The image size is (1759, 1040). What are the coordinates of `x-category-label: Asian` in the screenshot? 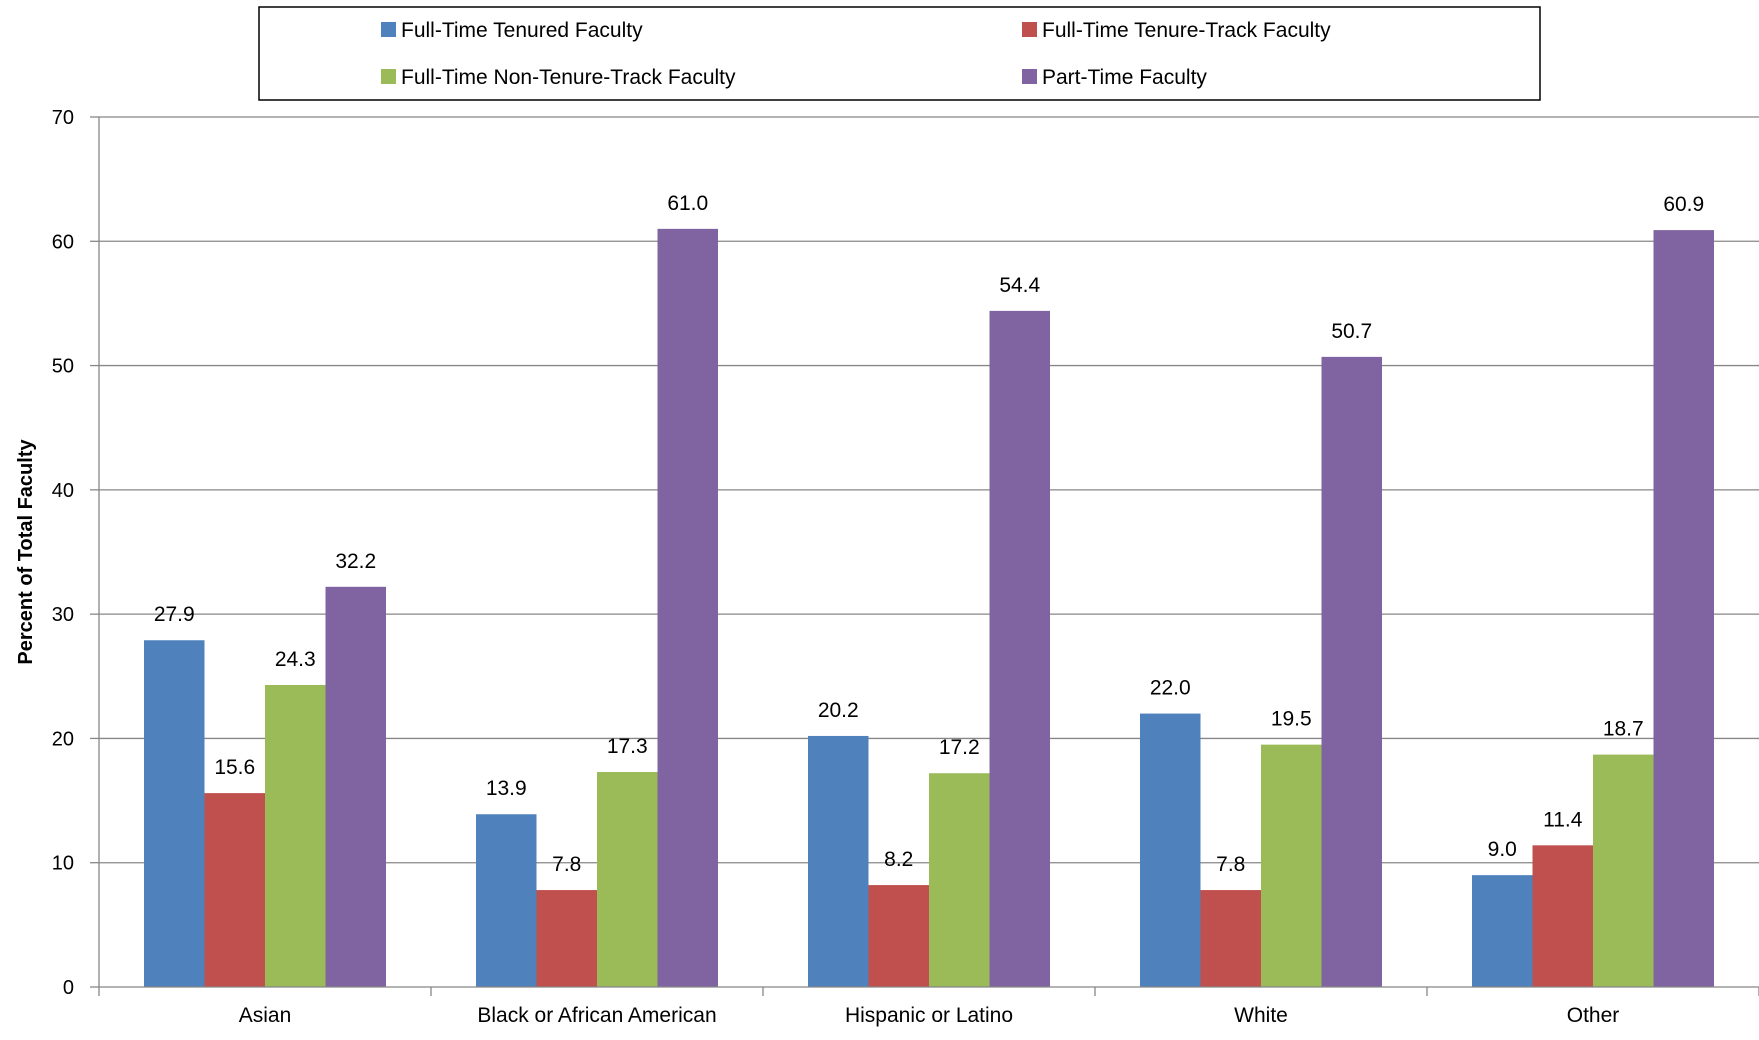 It's located at (265, 1015).